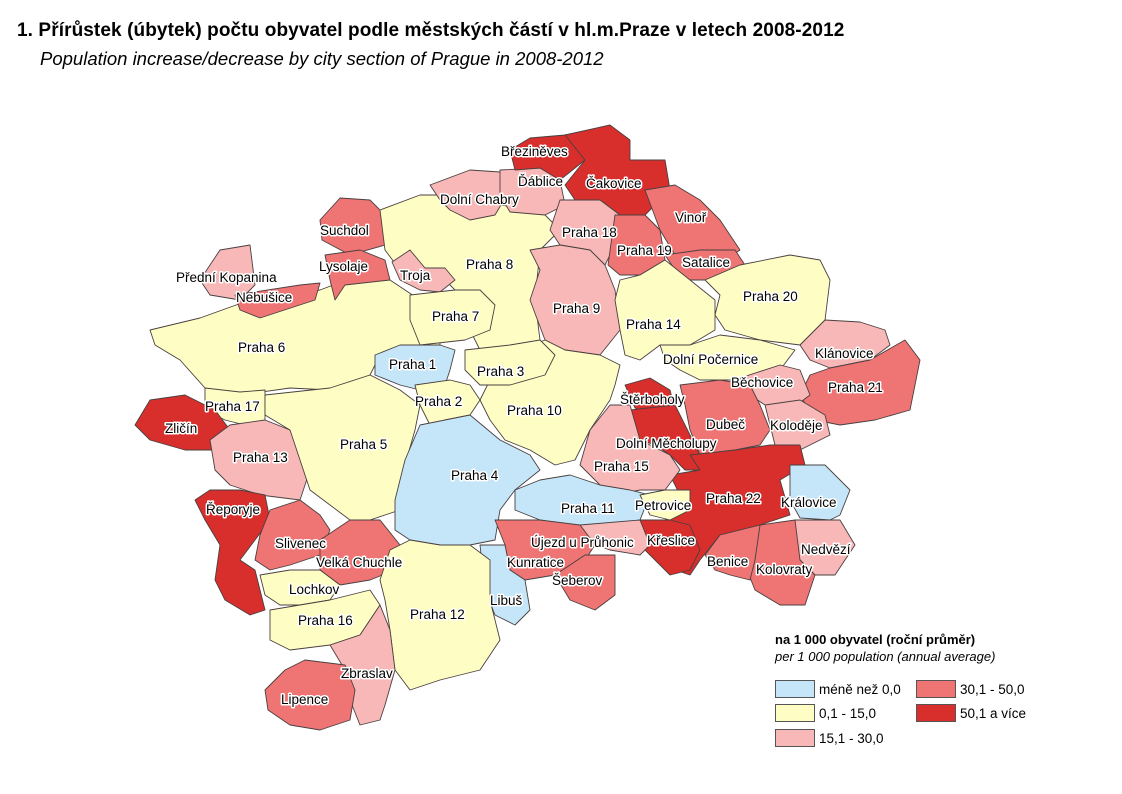 Image resolution: width=1122 pixels, height=794 pixels. I want to click on district-nebusice, so click(277, 300).